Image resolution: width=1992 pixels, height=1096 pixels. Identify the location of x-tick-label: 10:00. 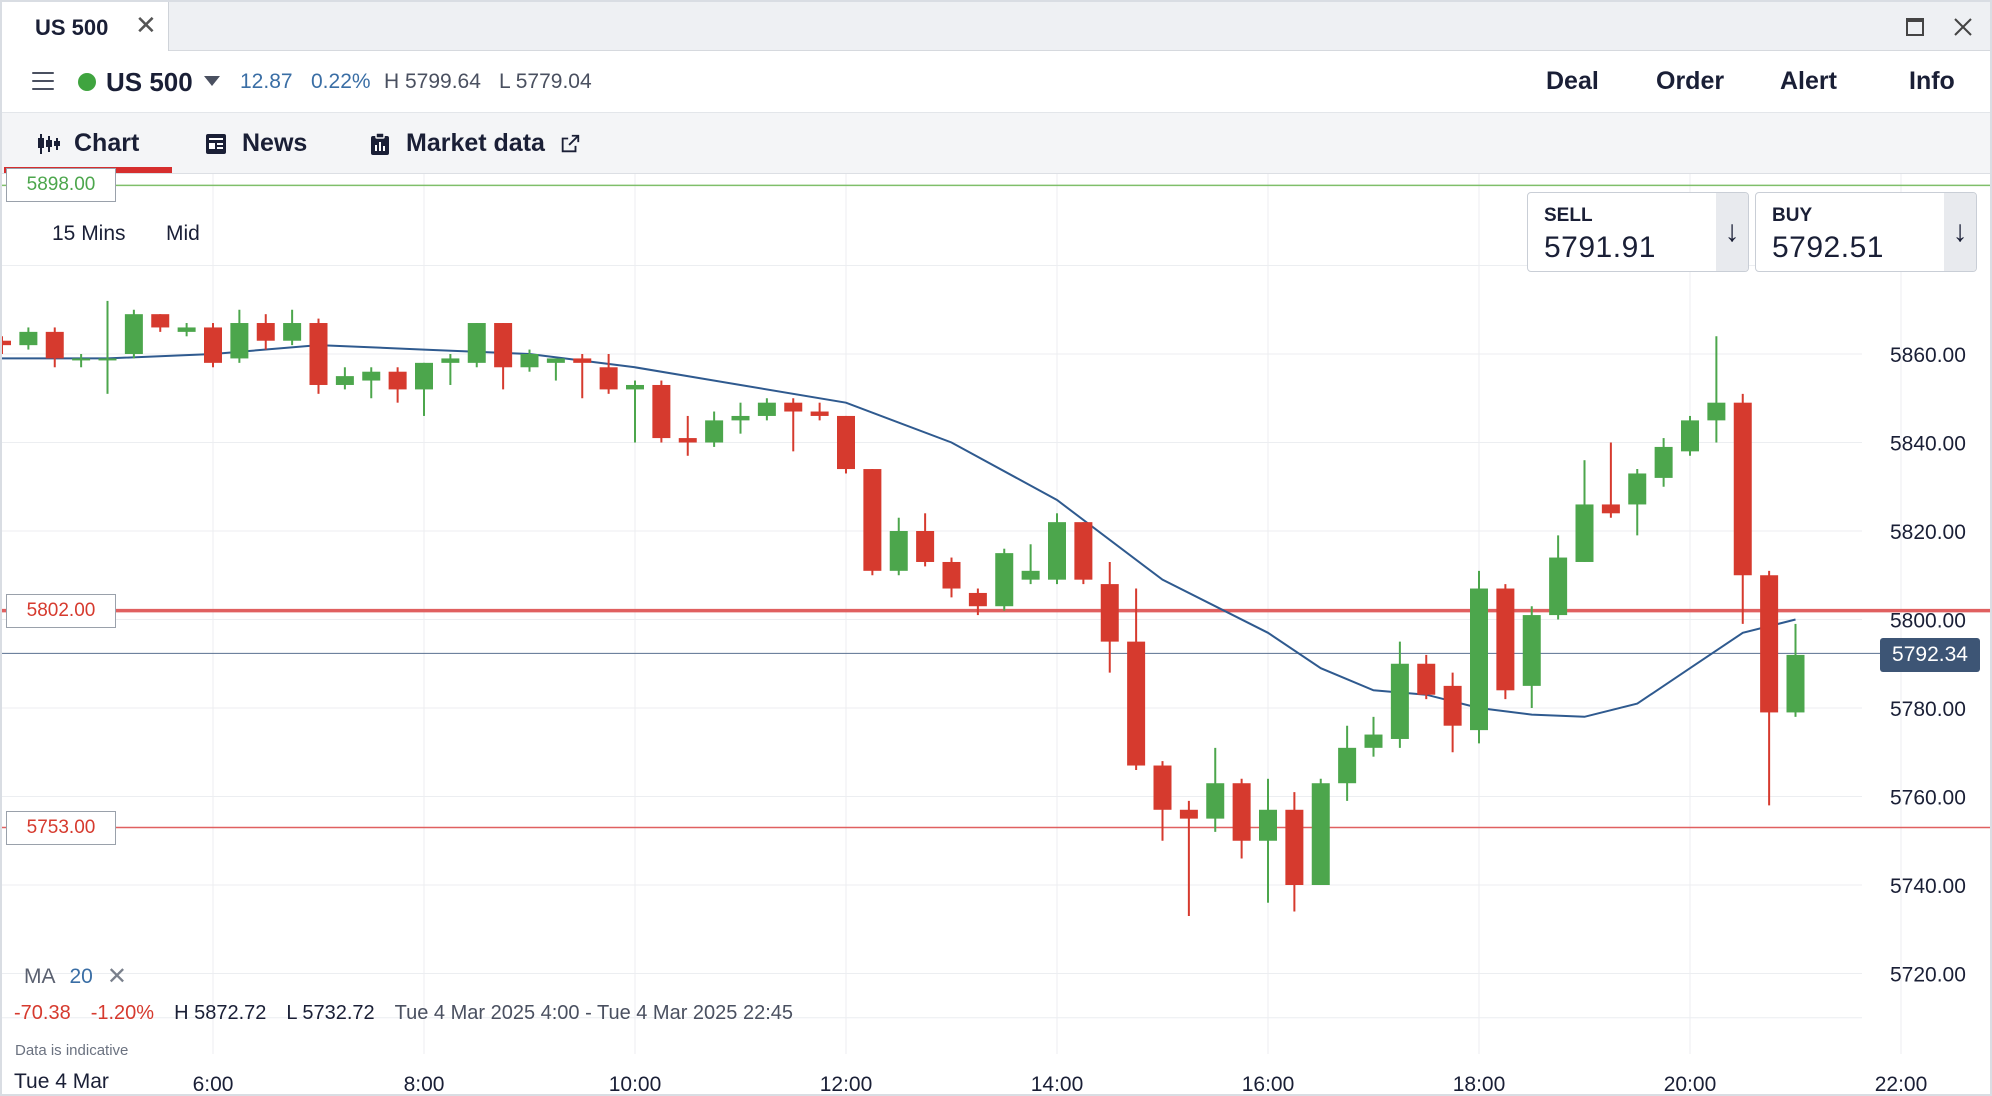
(635, 1084).